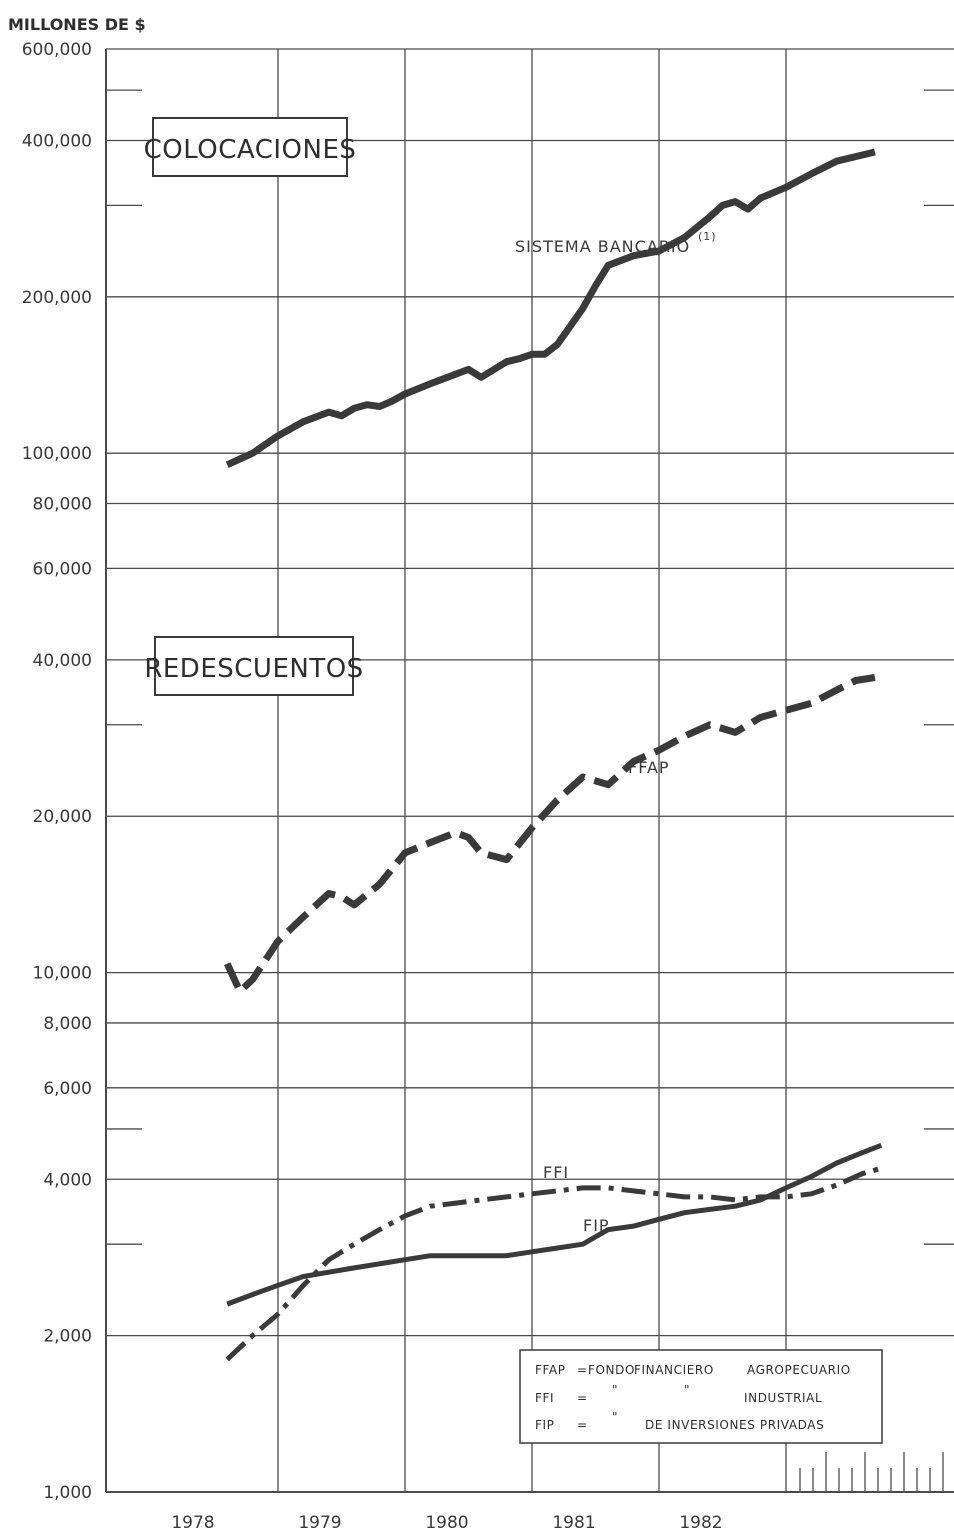 This screenshot has height=1531, width=954. Describe the element at coordinates (871, 1472) in the screenshot. I see `bottom-month-ticks` at that location.